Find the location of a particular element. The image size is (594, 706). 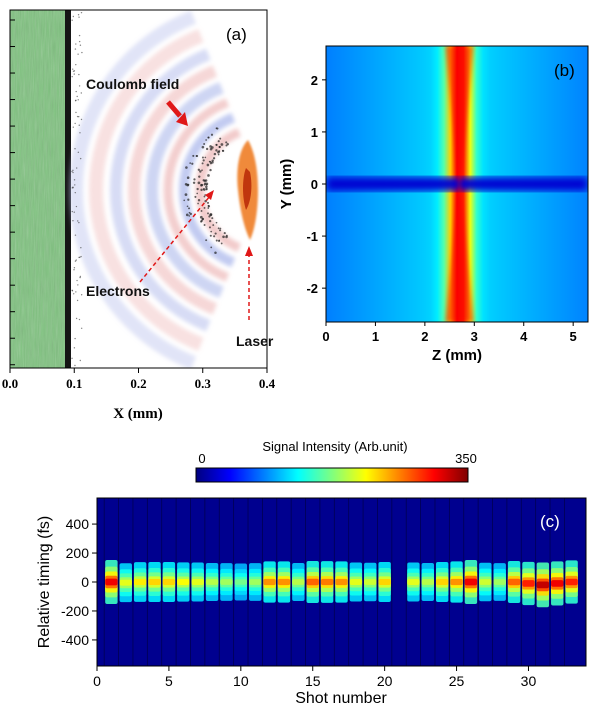

panel-b-y-tick-label: -2 is located at coordinates (312, 288).